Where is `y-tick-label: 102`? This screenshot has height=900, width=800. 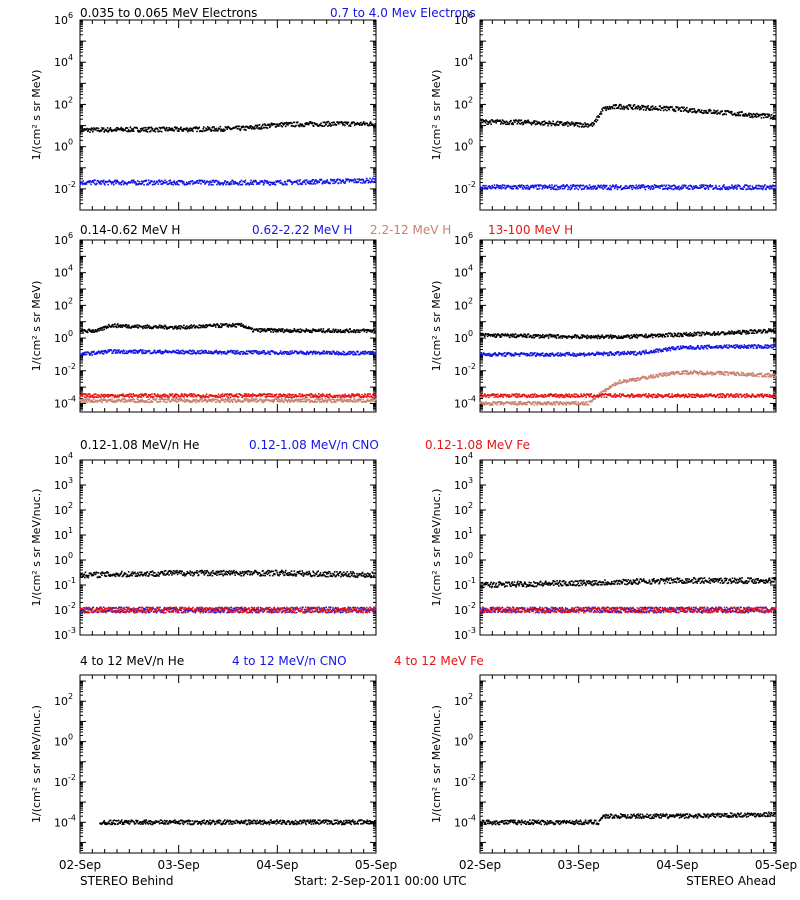 y-tick-label: 102 is located at coordinates (63, 103).